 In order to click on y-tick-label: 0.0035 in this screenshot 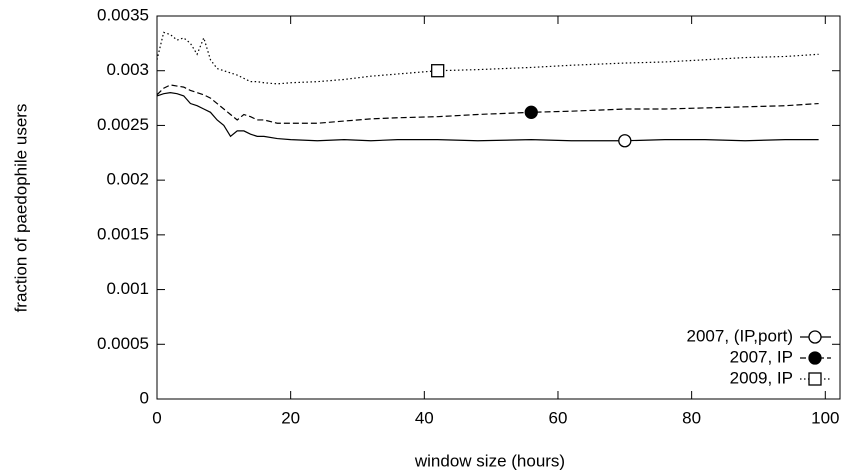, I will do `click(123, 14)`.